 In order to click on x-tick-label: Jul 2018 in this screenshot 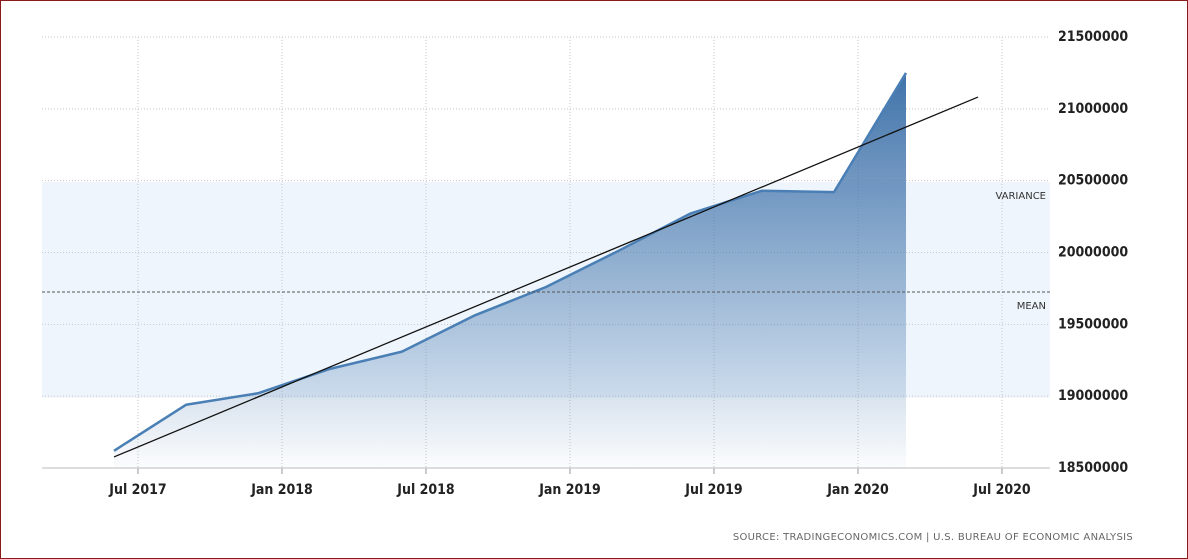, I will do `click(425, 490)`.